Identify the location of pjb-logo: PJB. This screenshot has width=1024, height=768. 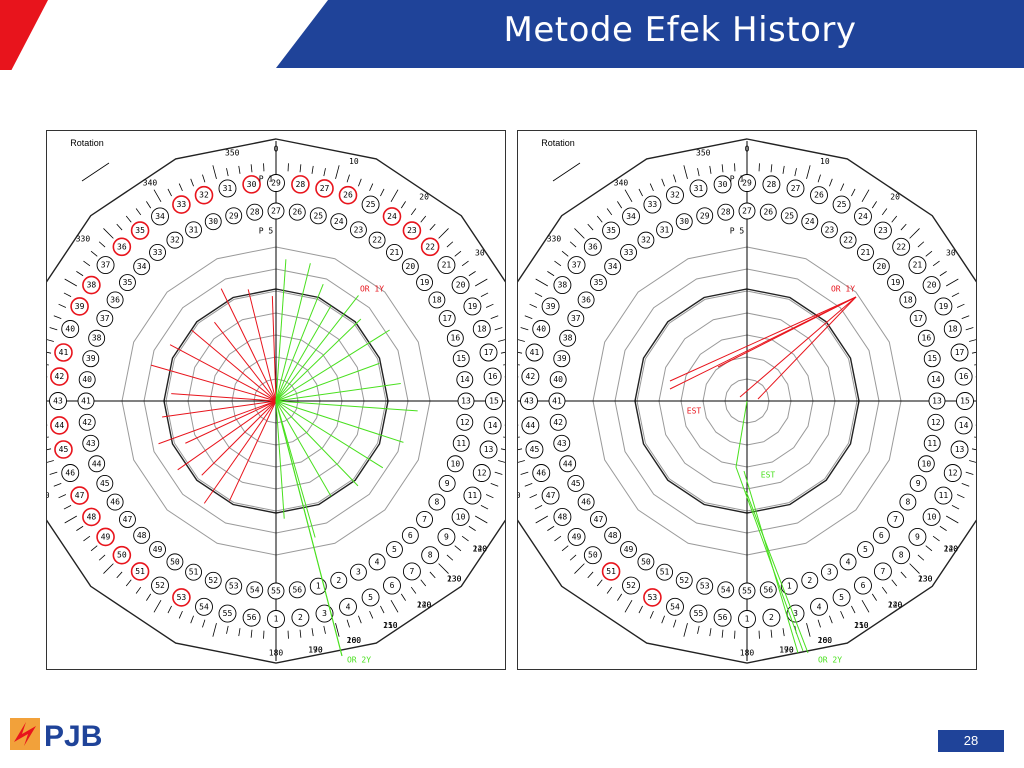
(56, 735).